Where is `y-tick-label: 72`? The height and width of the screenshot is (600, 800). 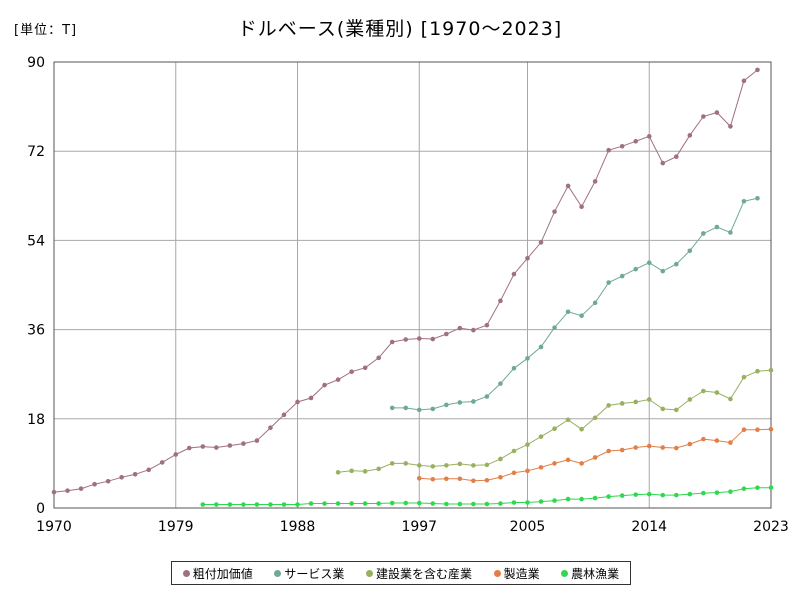 y-tick-label: 72 is located at coordinates (36, 152).